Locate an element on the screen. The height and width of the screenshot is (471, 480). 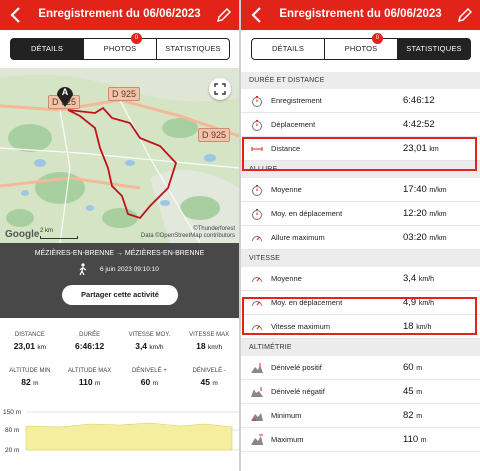
top-bar: Enregistrement du 06/06/2023 is located at coordinates (119, 15).